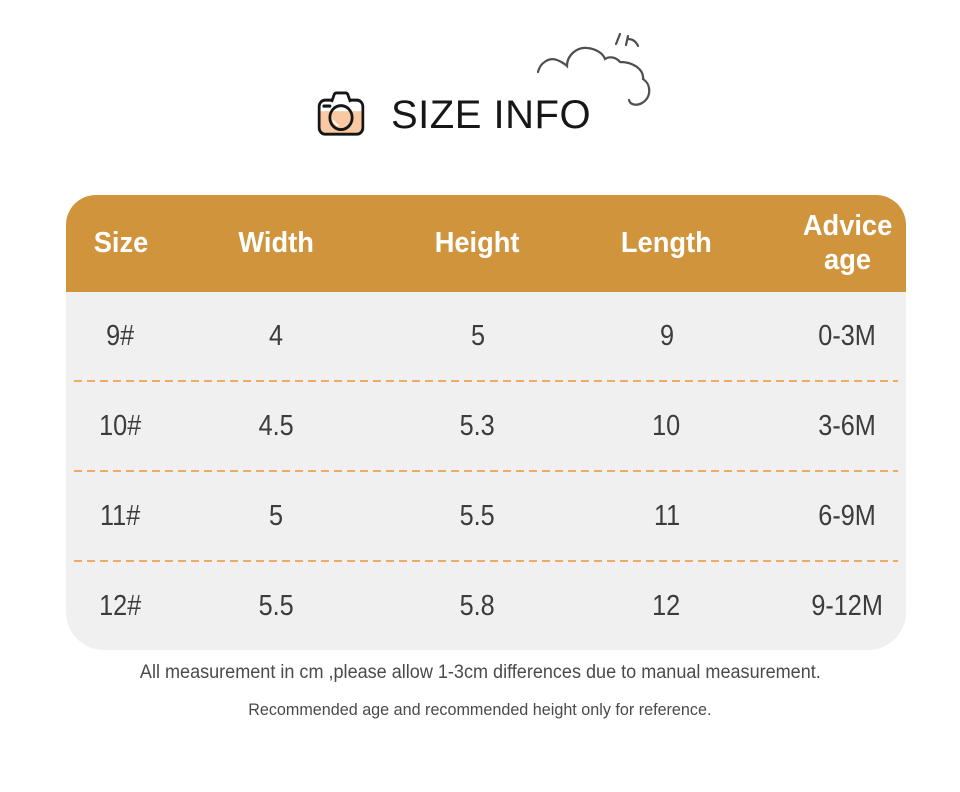 The width and height of the screenshot is (960, 792). What do you see at coordinates (478, 605) in the screenshot?
I see `table-cell: 5.8` at bounding box center [478, 605].